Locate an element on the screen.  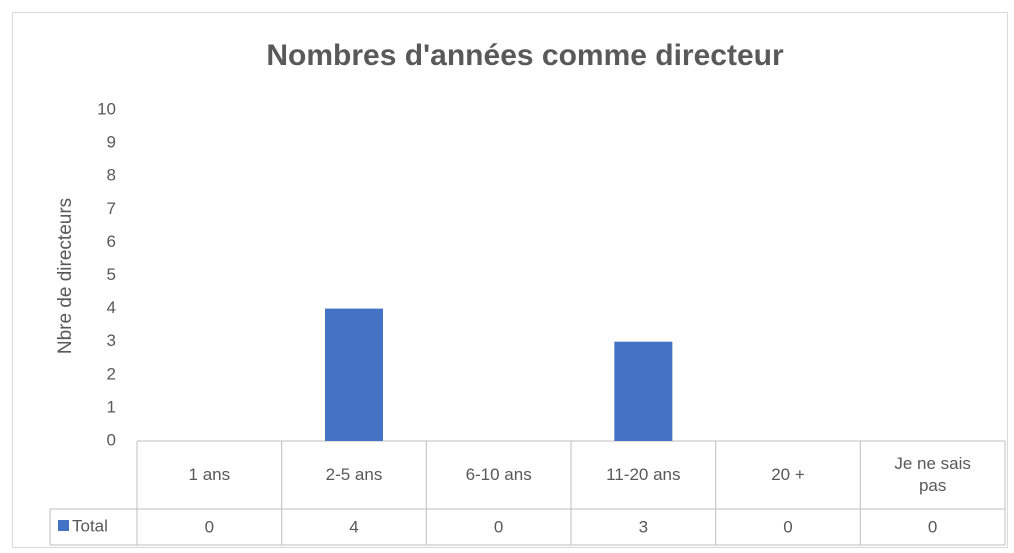
legend-swatch is located at coordinates (63, 525).